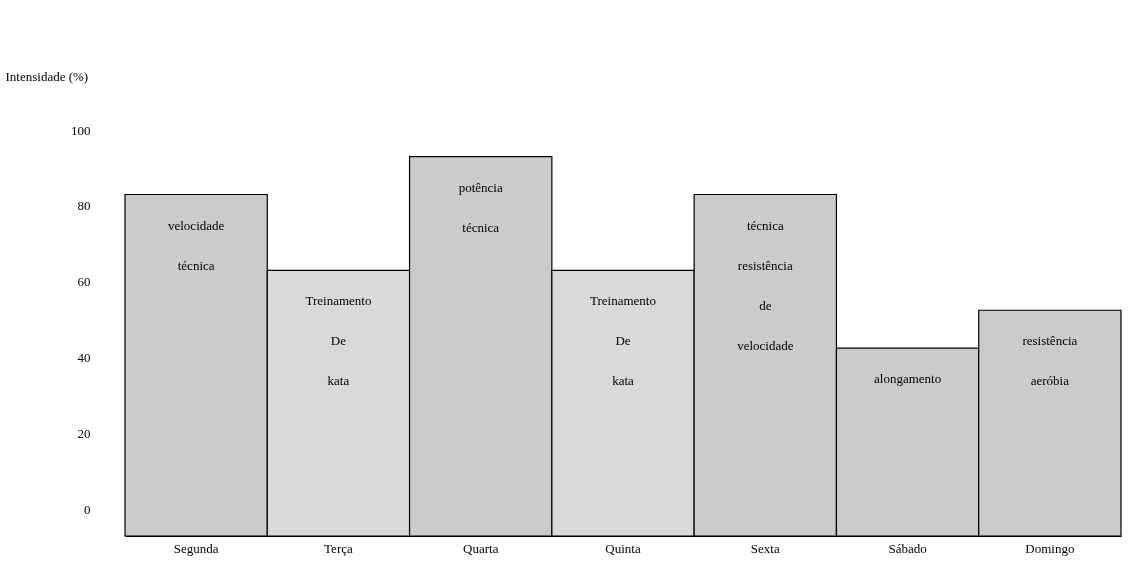  What do you see at coordinates (765, 285) in the screenshot?
I see `text: técnica resistência de velocidade` at bounding box center [765, 285].